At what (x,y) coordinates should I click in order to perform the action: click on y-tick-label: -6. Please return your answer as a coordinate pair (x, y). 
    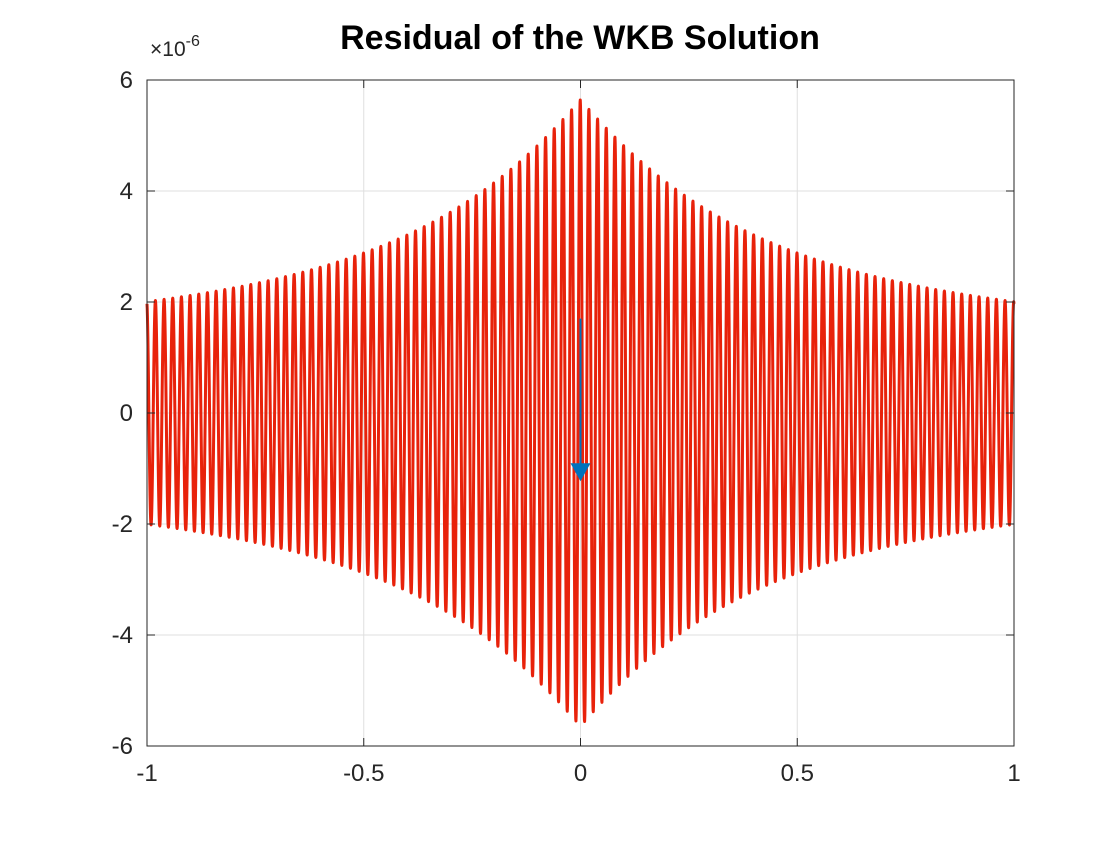
    Looking at the image, I should click on (122, 746).